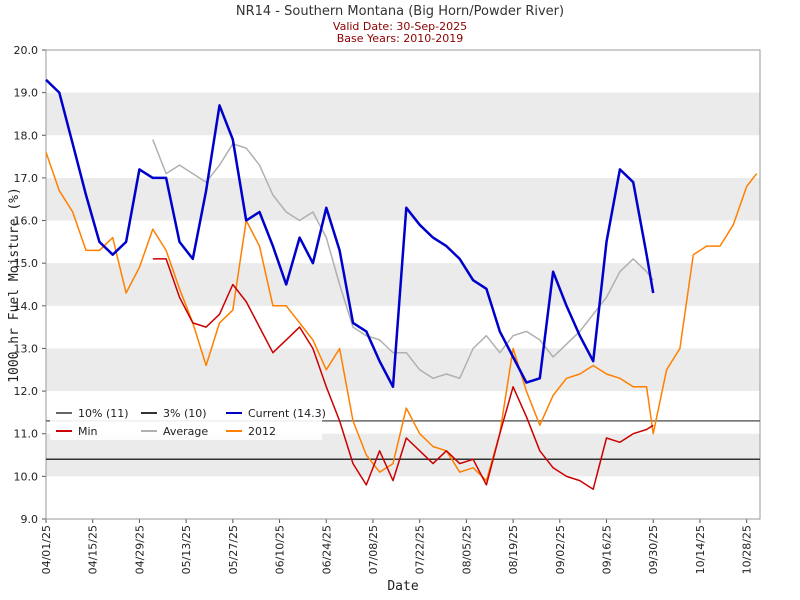 Image resolution: width=800 pixels, height=600 pixels. I want to click on y-tick-label: 11.0, so click(26, 434).